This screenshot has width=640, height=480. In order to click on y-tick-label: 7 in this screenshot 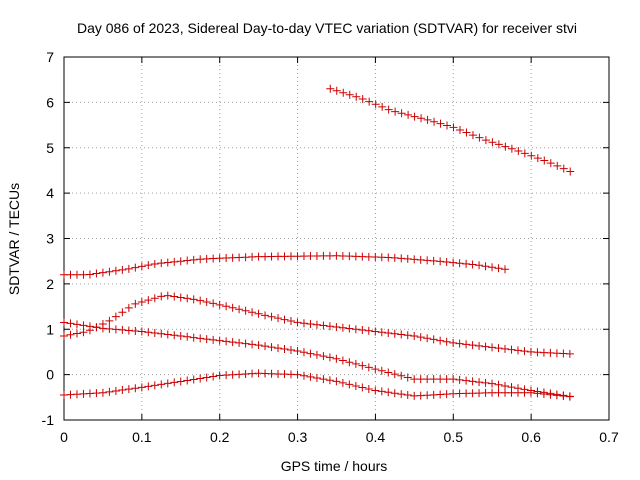, I will do `click(50, 57)`.